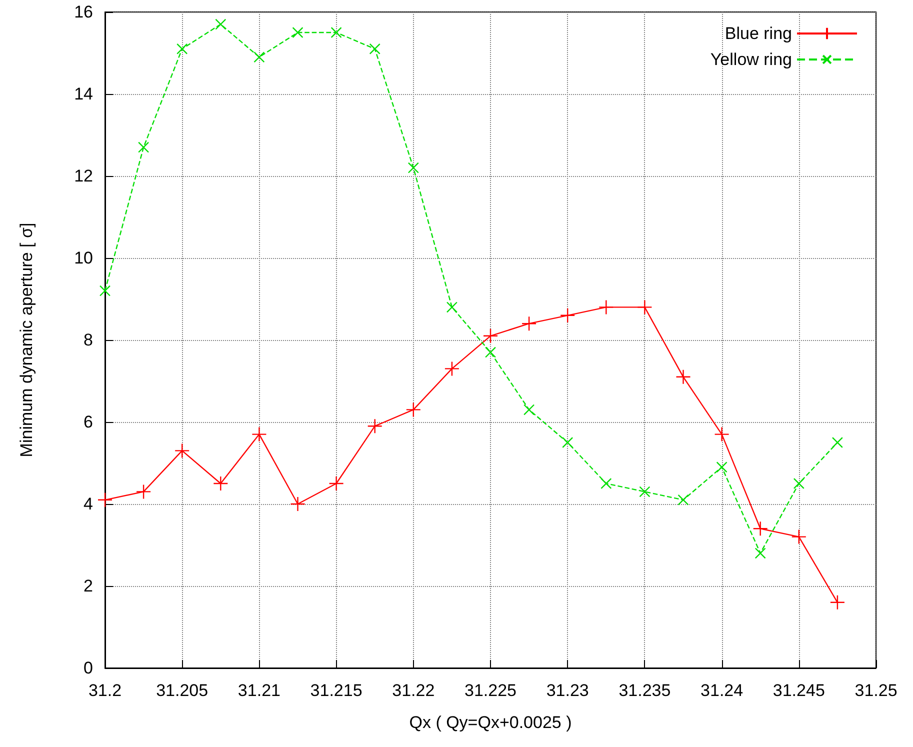 The height and width of the screenshot is (747, 913). What do you see at coordinates (88, 668) in the screenshot?
I see `y-tick-label: 0` at bounding box center [88, 668].